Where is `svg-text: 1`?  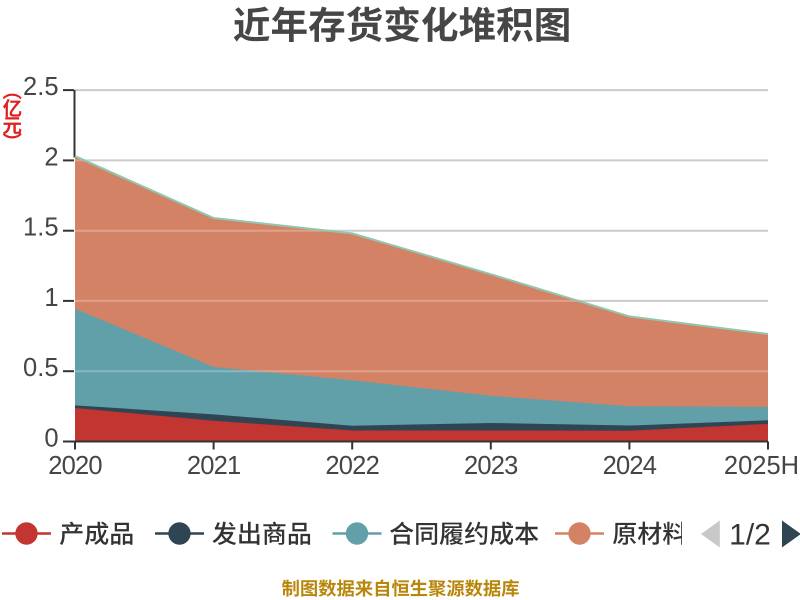 svg-text: 1 is located at coordinates (51, 298).